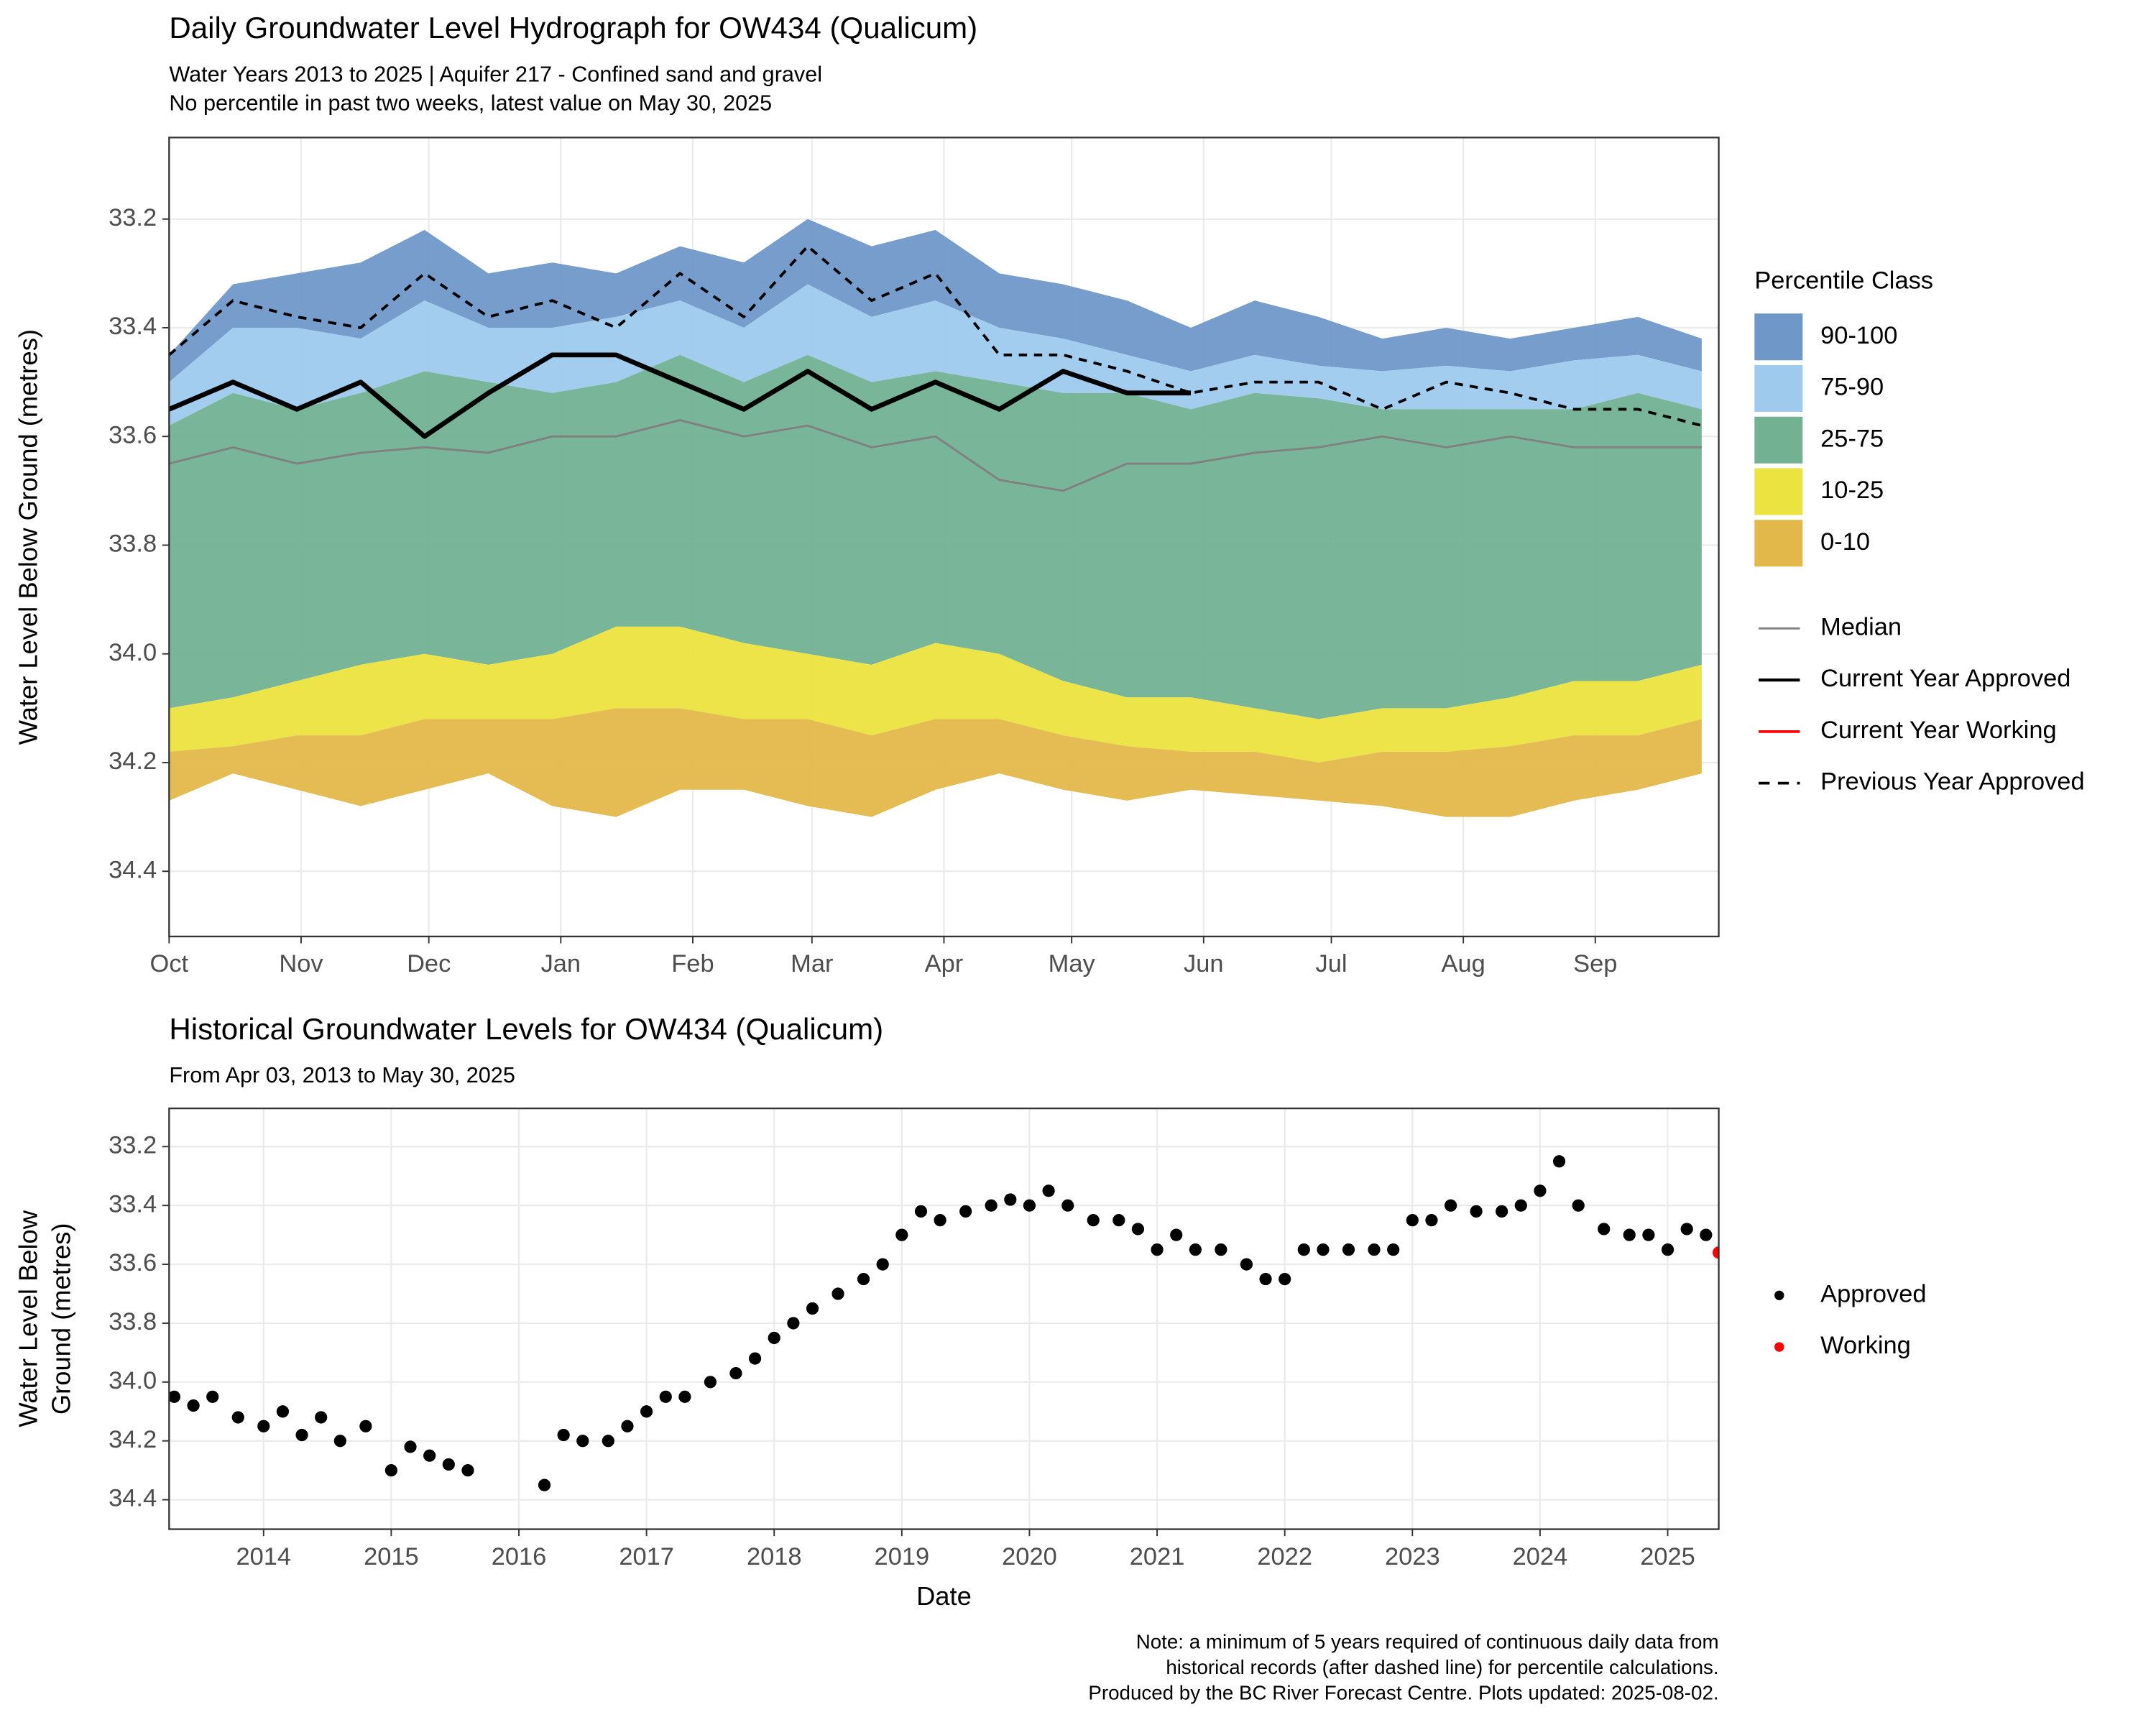  Describe the element at coordinates (28, 1318) in the screenshot. I see `y-axis-label: Water Level Below` at that location.